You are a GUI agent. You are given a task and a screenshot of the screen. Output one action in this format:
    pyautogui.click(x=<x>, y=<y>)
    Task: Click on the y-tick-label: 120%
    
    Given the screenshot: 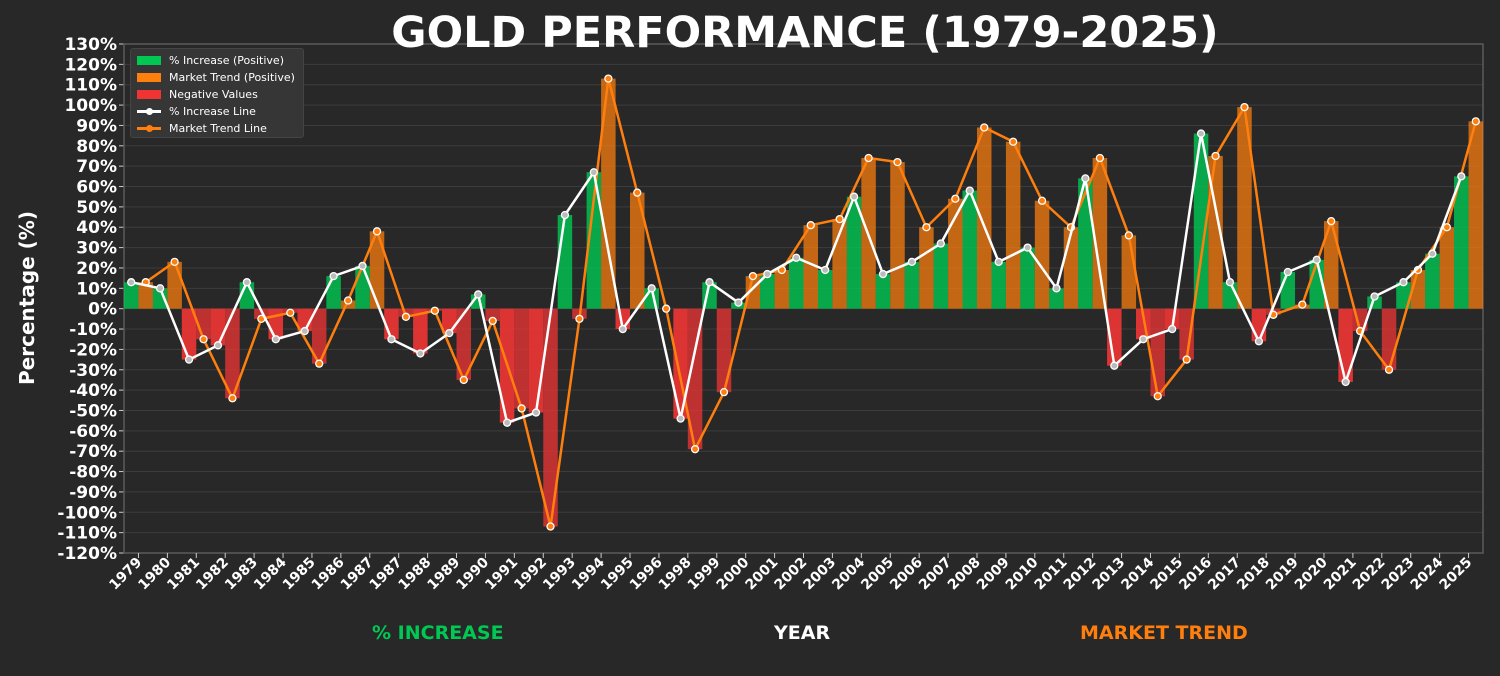 What is the action you would take?
    pyautogui.click(x=90, y=65)
    